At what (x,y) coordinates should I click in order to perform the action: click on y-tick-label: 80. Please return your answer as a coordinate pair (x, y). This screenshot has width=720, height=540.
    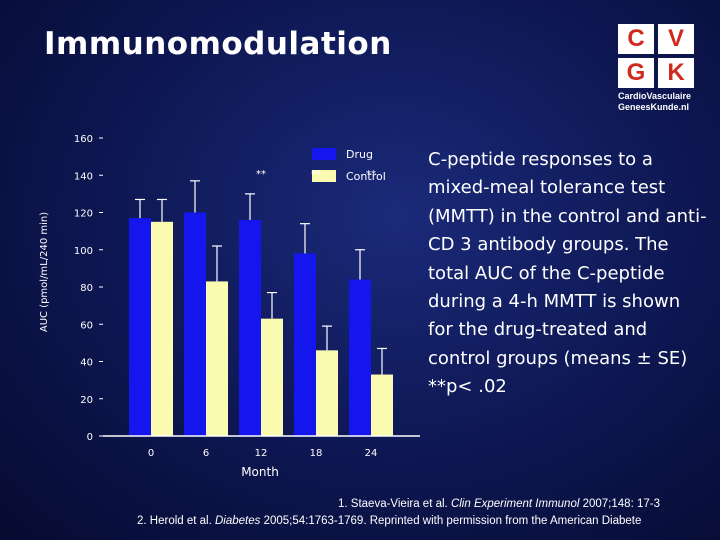
    Looking at the image, I should click on (86, 288).